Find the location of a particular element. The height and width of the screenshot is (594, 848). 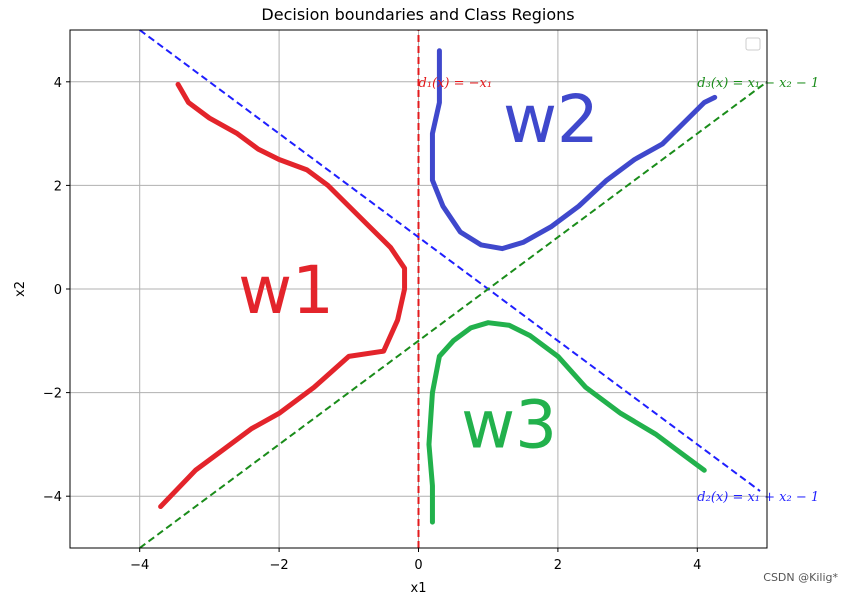

region-label: w3 is located at coordinates (509, 425).